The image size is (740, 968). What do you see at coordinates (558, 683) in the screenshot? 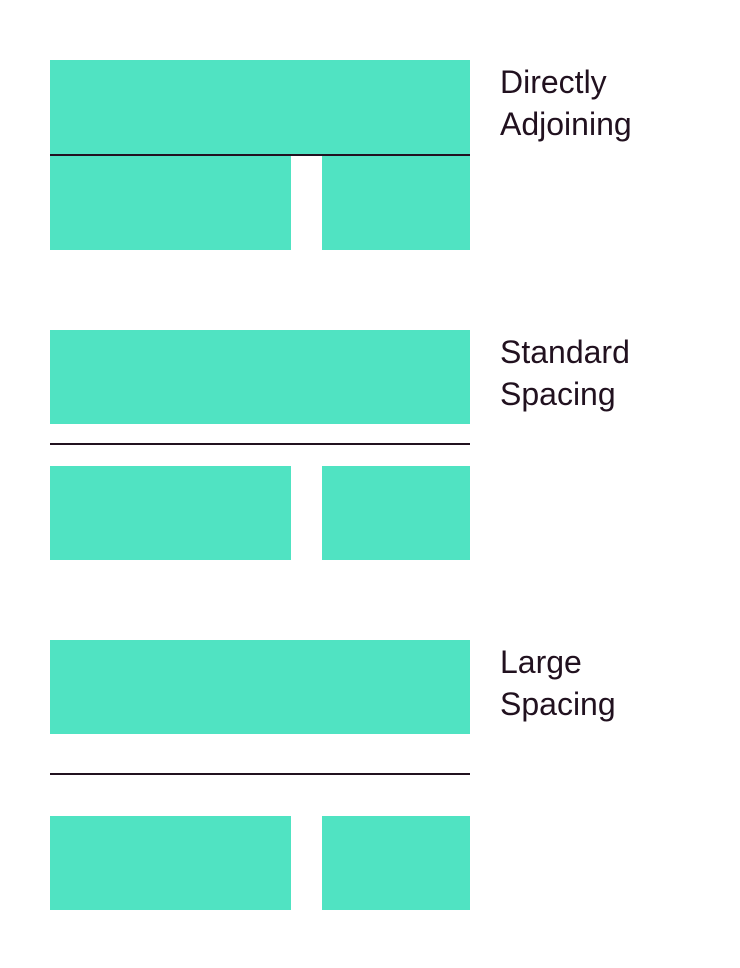
I see `example-label: Large Spacing` at bounding box center [558, 683].